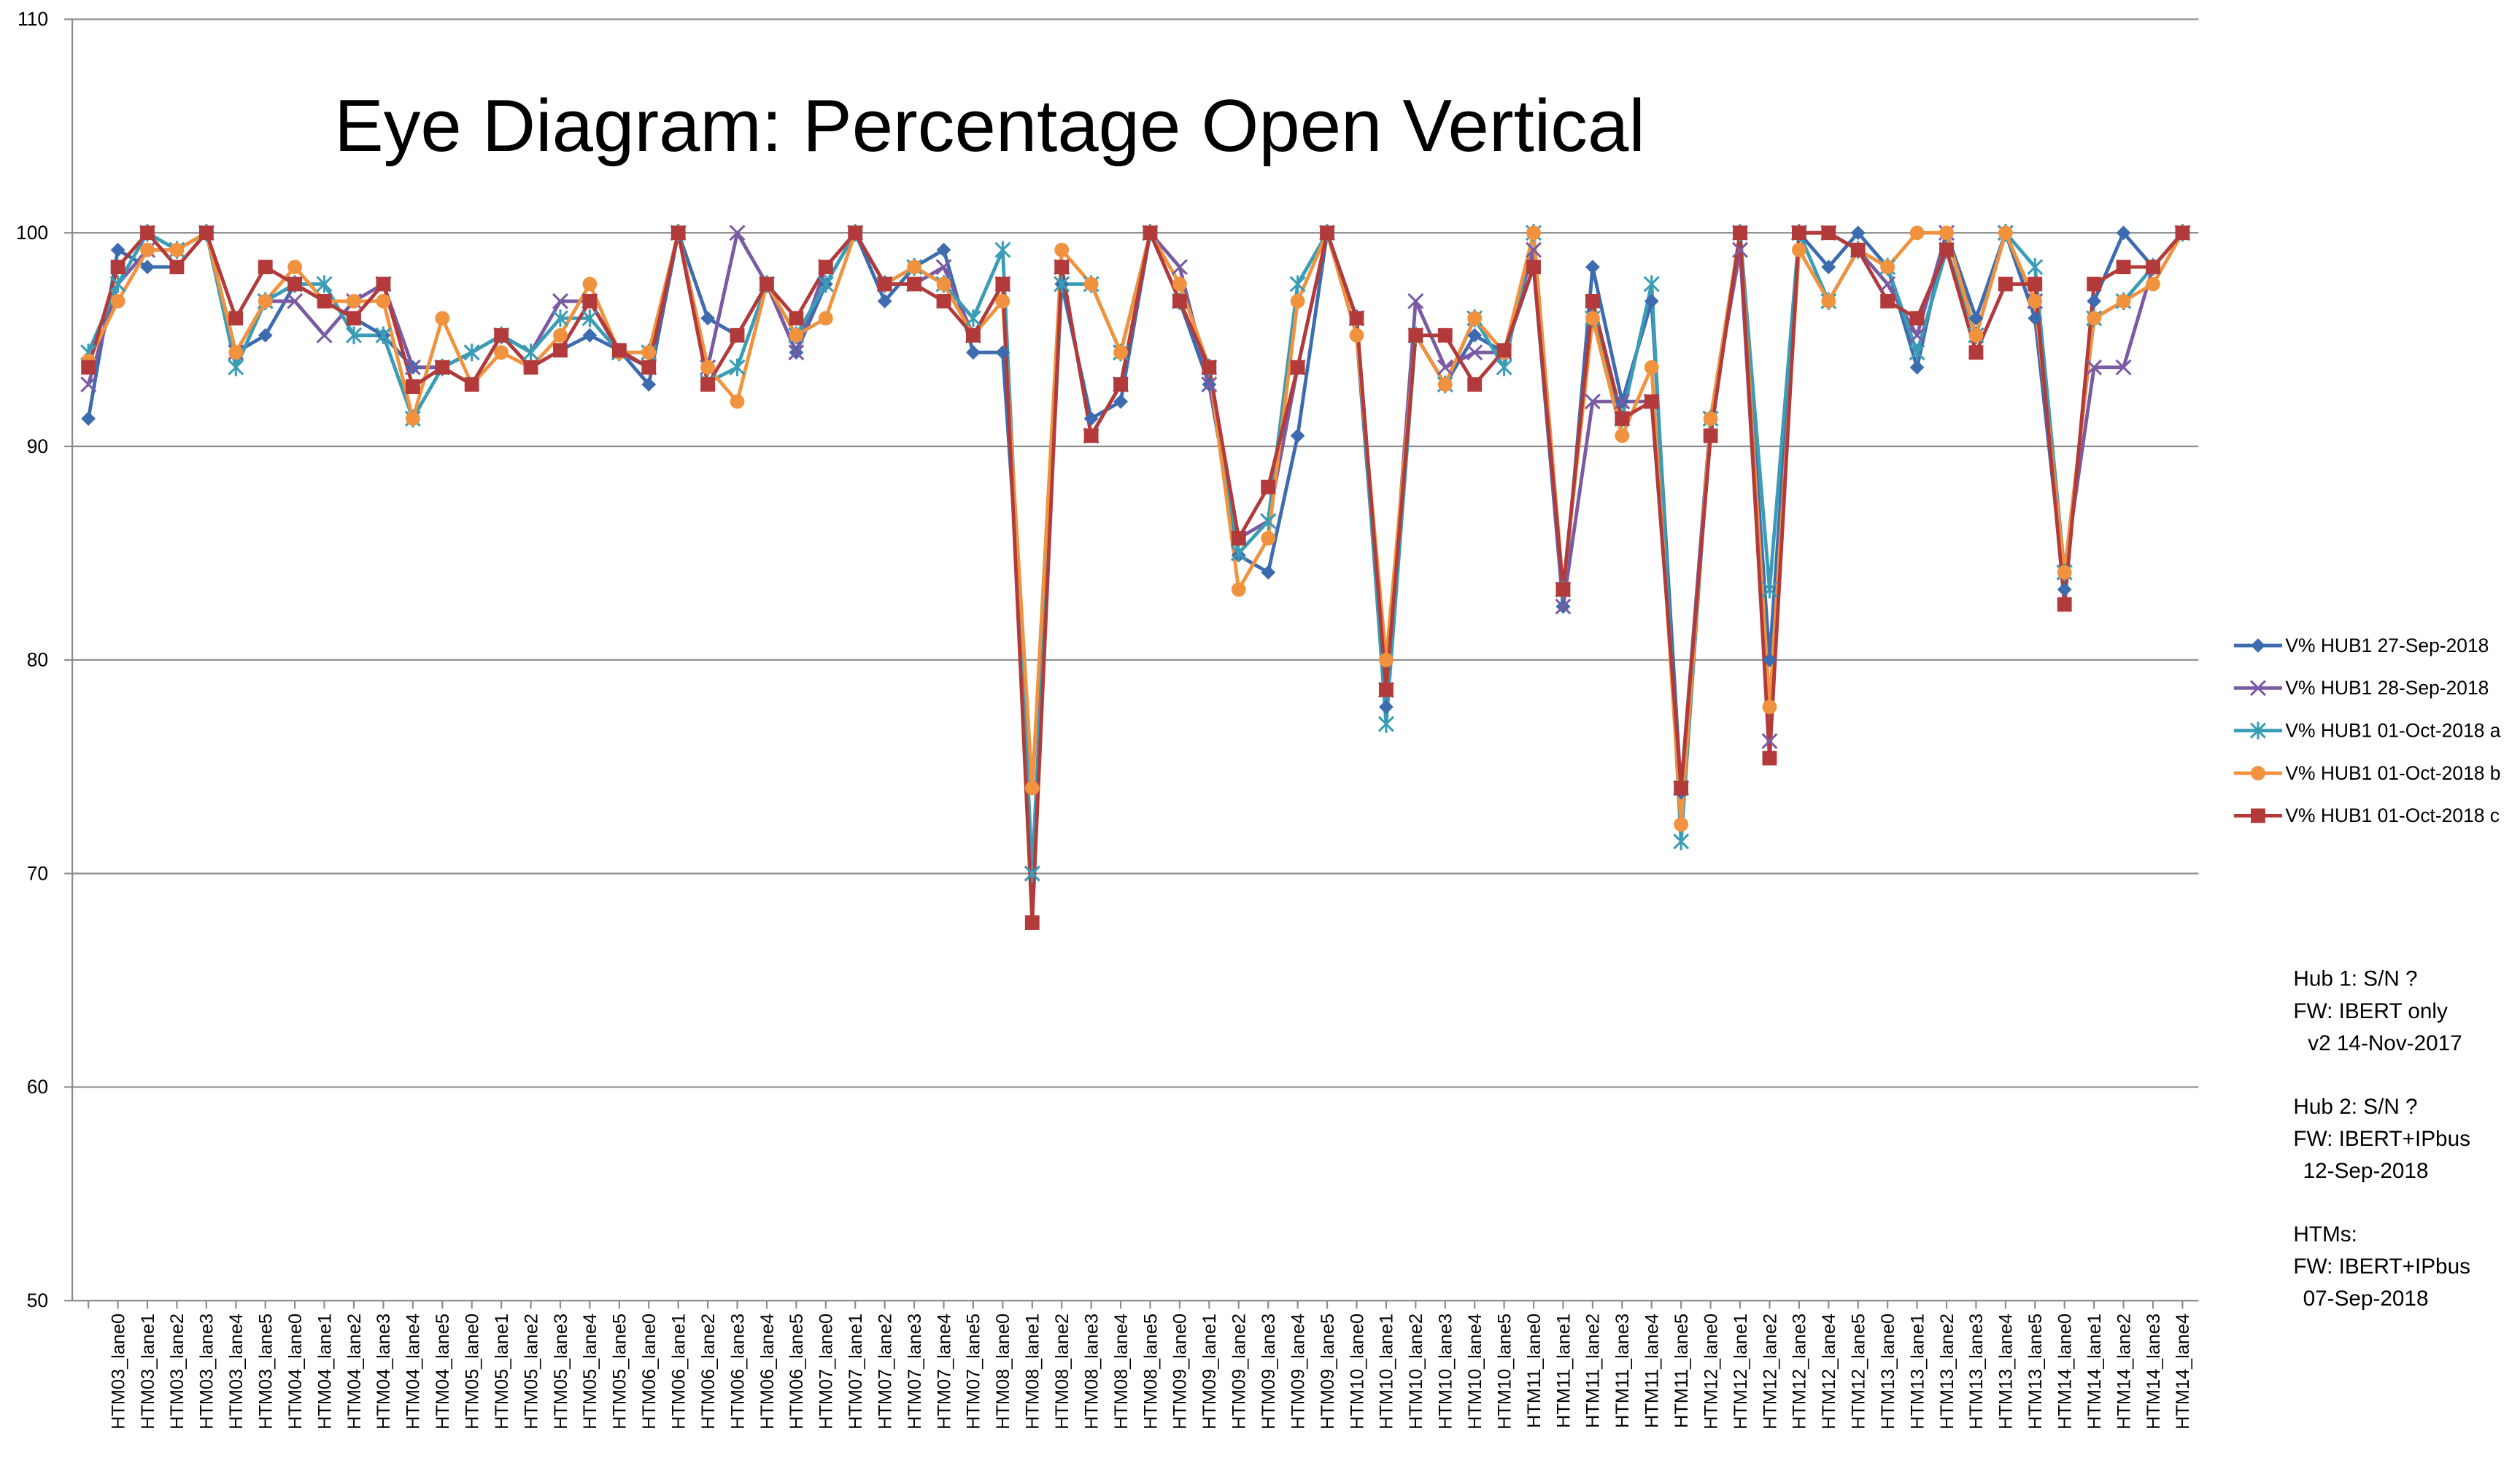 This screenshot has width=2520, height=1458. I want to click on x-tick-label: HTM07_lane4, so click(944, 1372).